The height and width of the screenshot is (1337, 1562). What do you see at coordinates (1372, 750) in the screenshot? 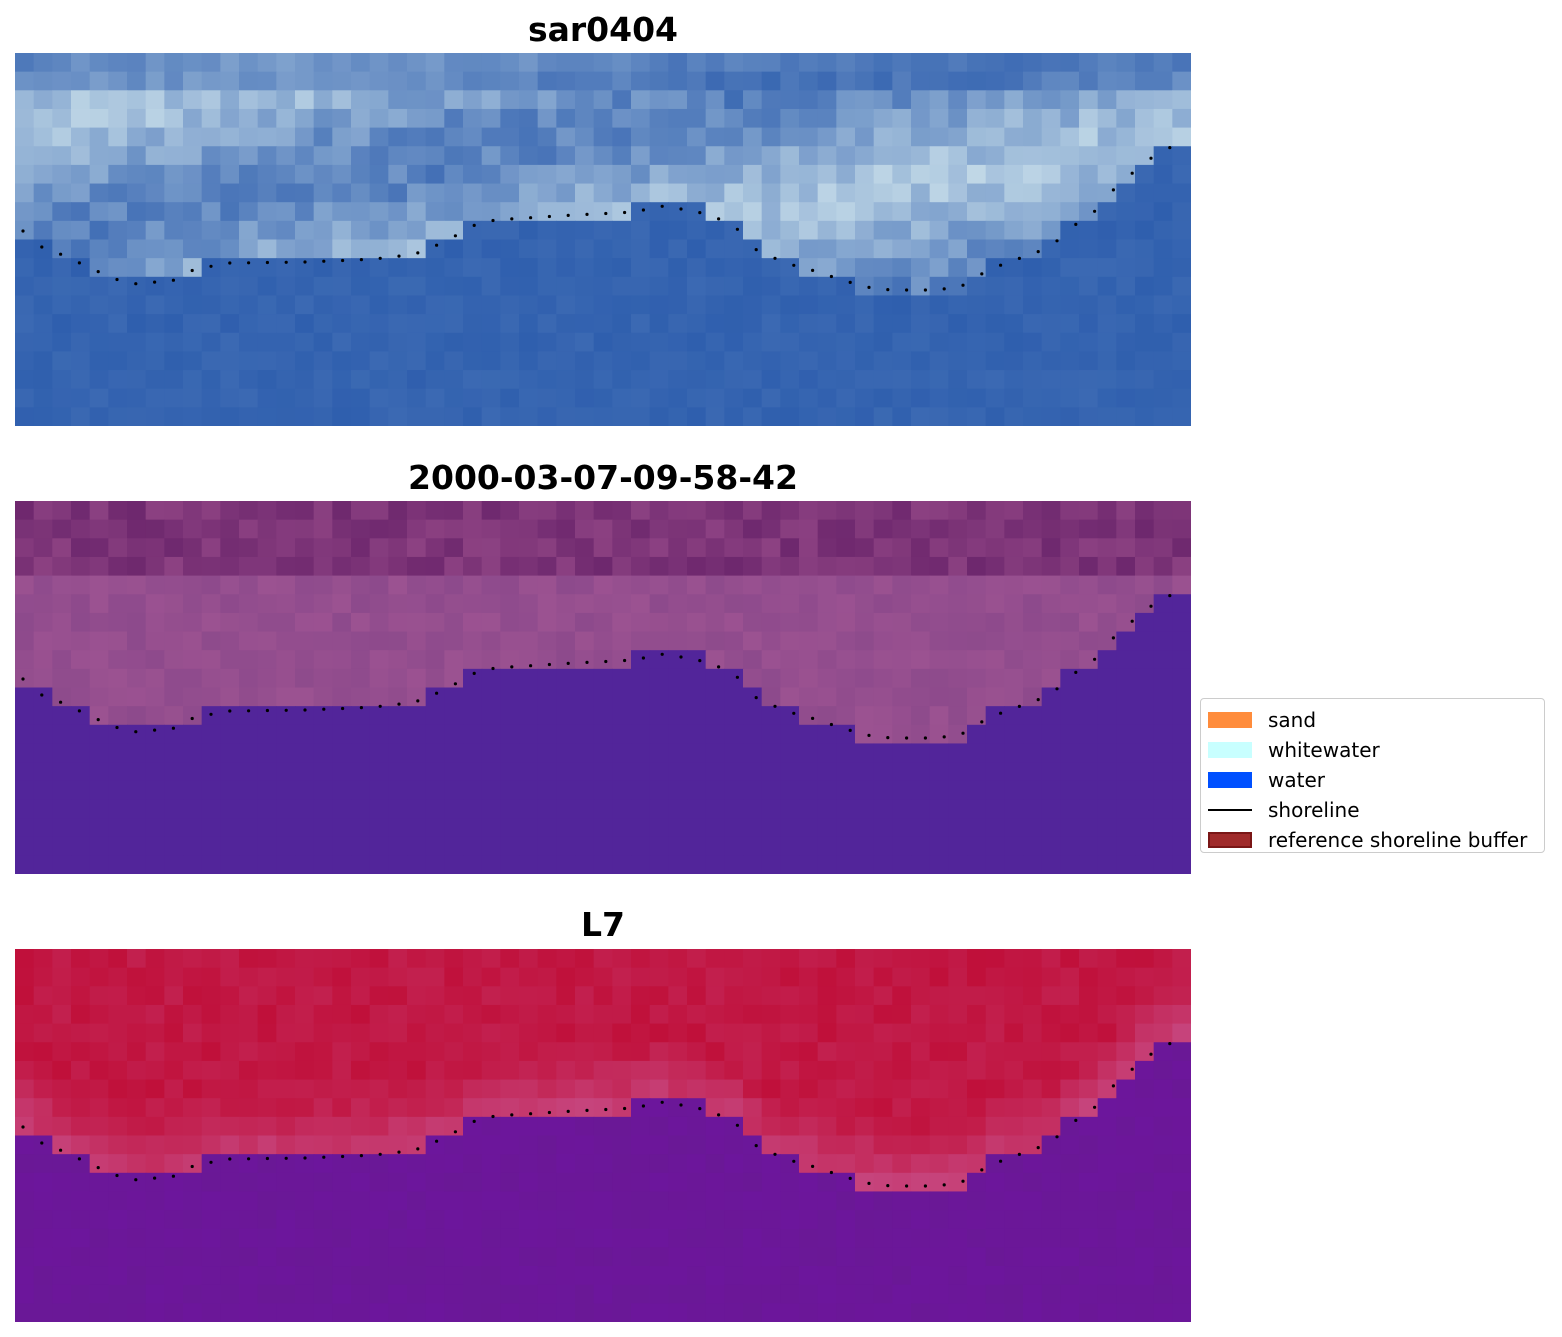
I see `legend-item-whitewater: whitewater` at bounding box center [1372, 750].